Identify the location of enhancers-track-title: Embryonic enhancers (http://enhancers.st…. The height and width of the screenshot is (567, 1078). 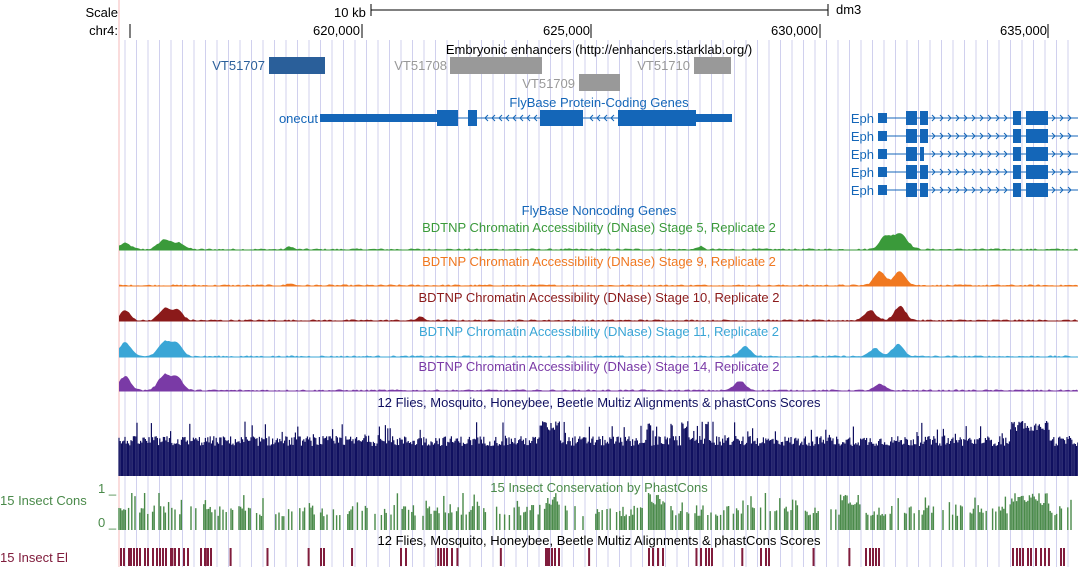
(599, 49).